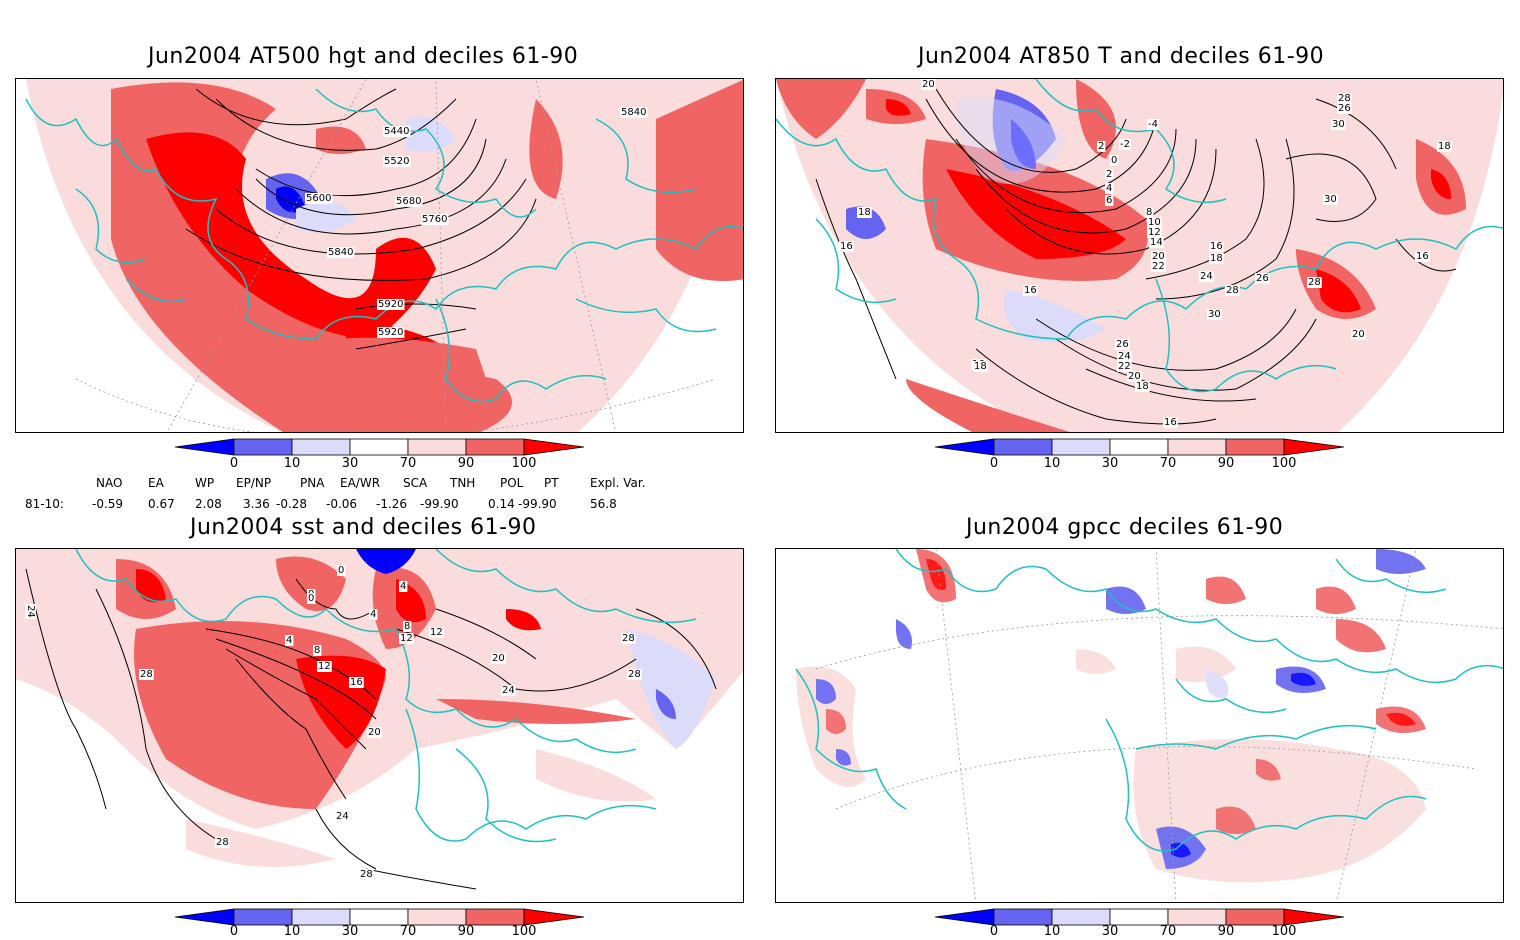 The image size is (1520, 940). What do you see at coordinates (392, 504) in the screenshot?
I see `index-value: -1.26` at bounding box center [392, 504].